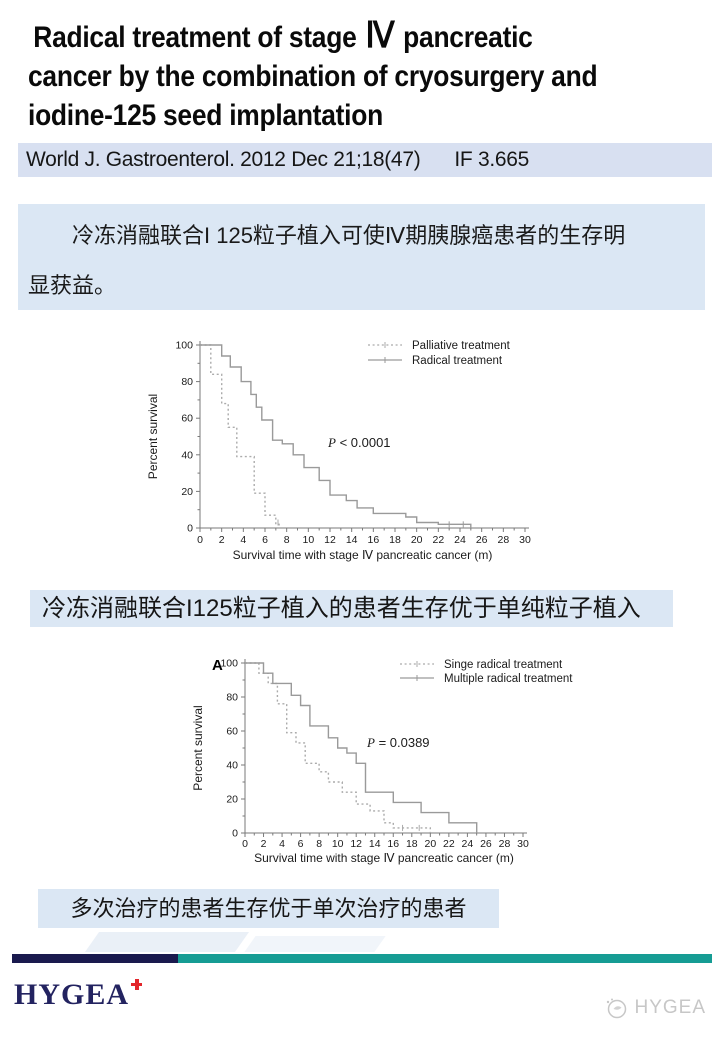  What do you see at coordinates (283, 35) in the screenshot?
I see `title-line: Radical treatment of stage Ⅳ pancreatic` at bounding box center [283, 35].